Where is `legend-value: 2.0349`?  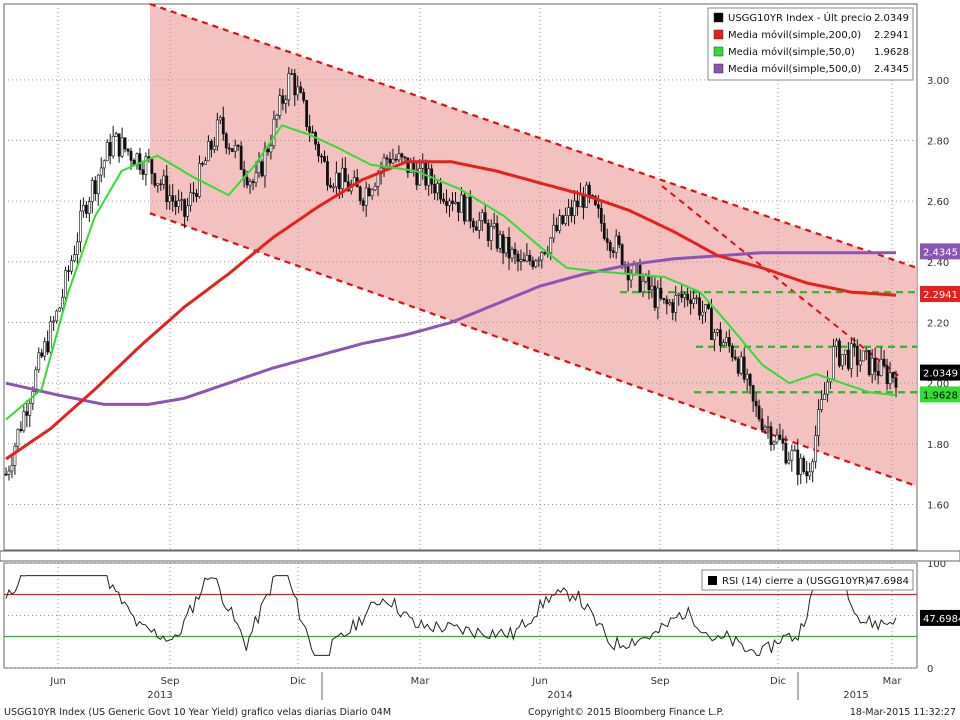 legend-value: 2.0349 is located at coordinates (891, 18).